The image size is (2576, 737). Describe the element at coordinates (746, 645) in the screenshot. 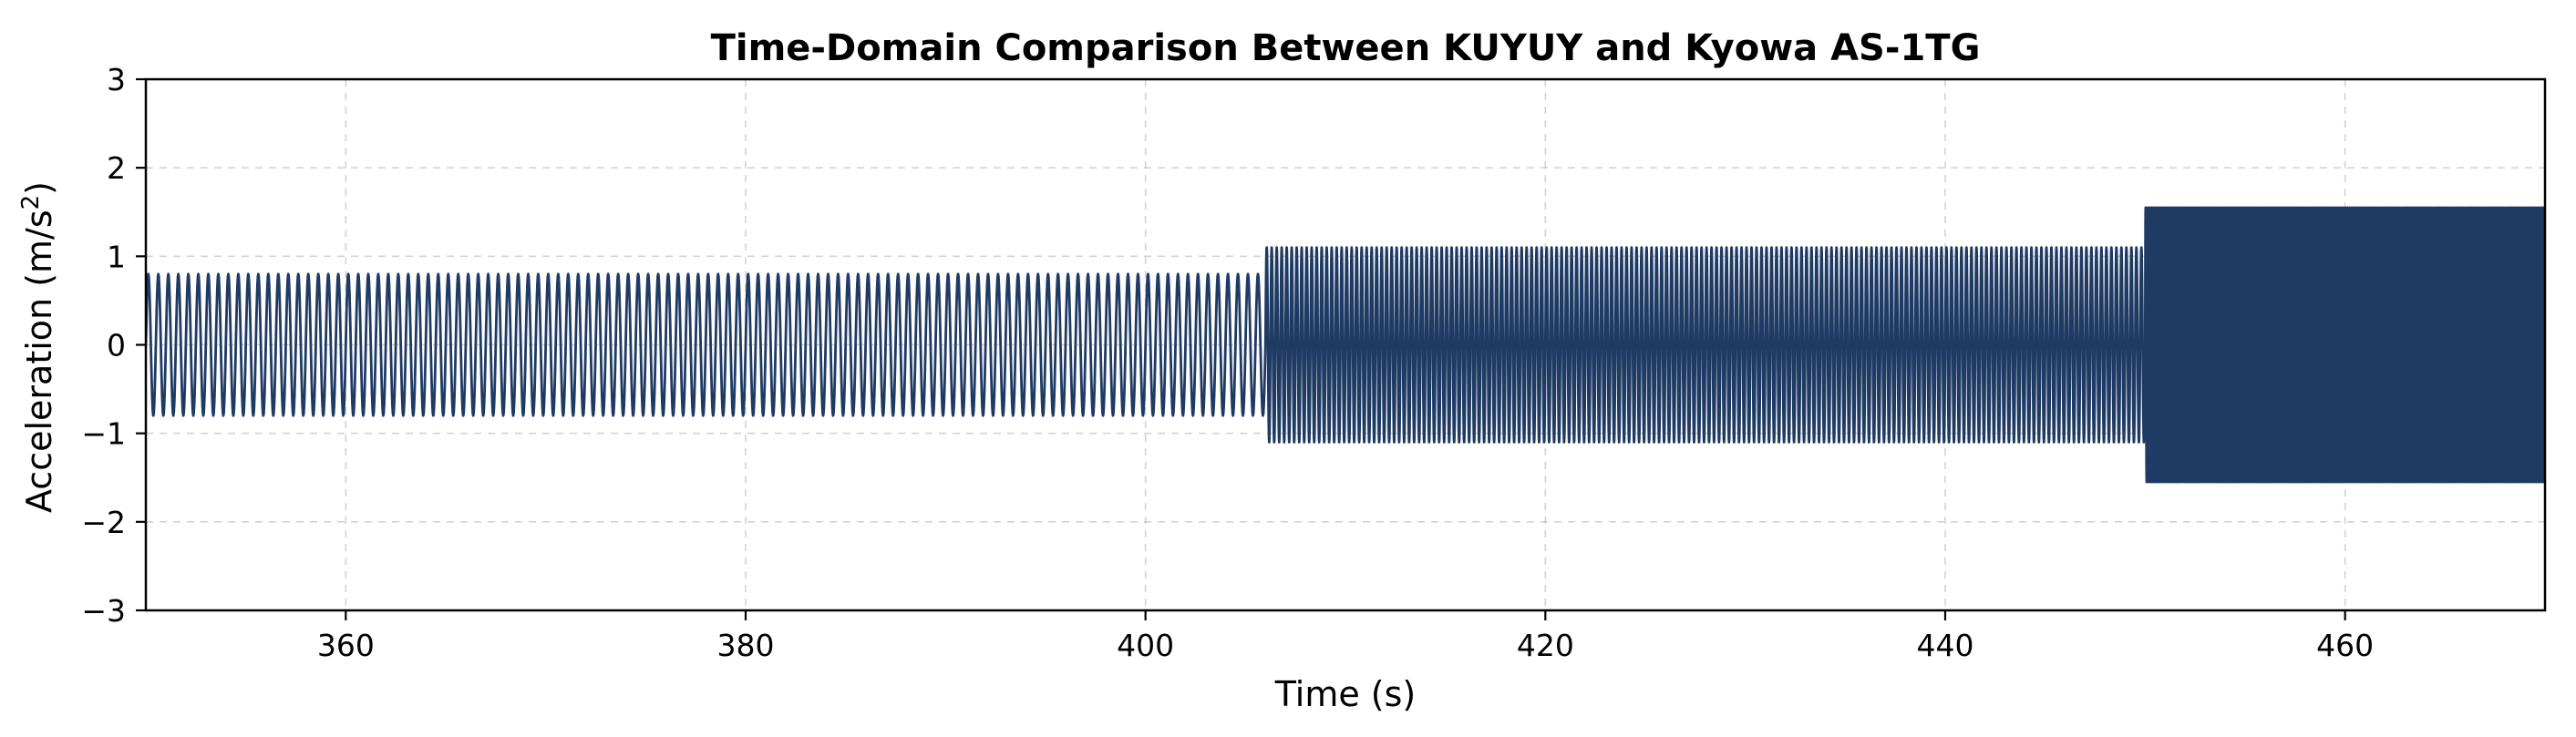

I see `x-tick-label: 380` at that location.